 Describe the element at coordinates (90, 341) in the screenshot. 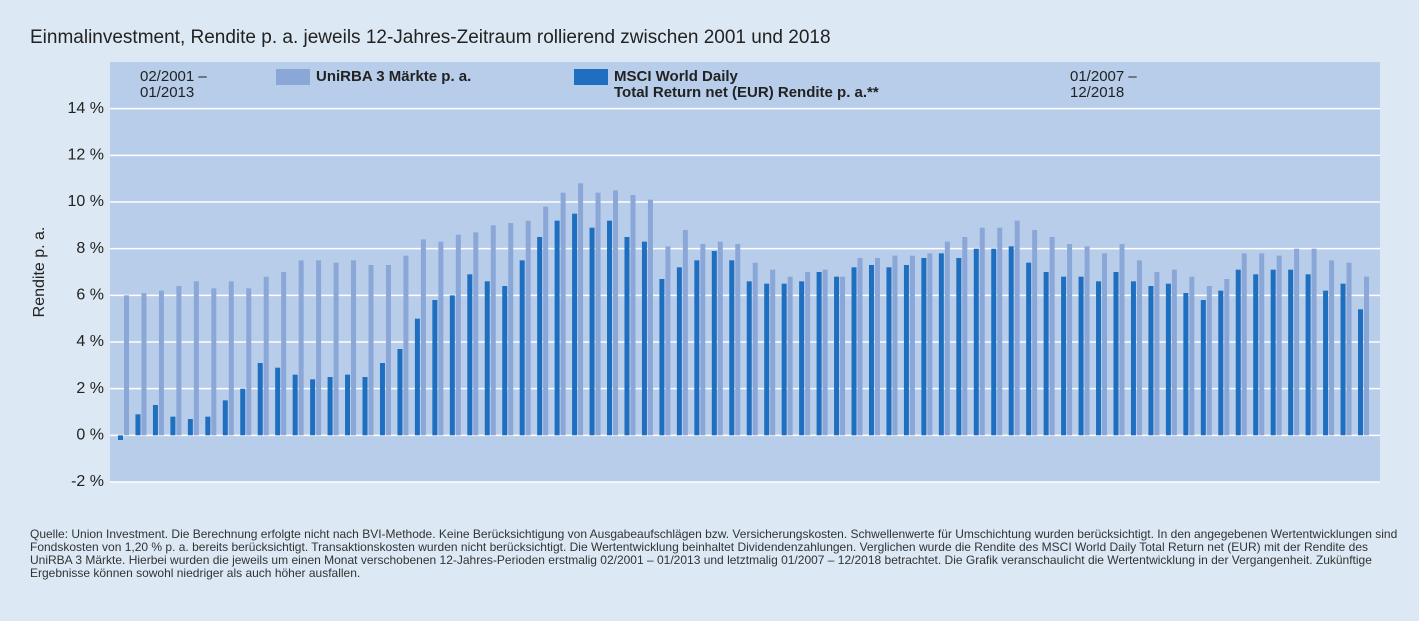

I see `y-tick-label: 4 %` at that location.